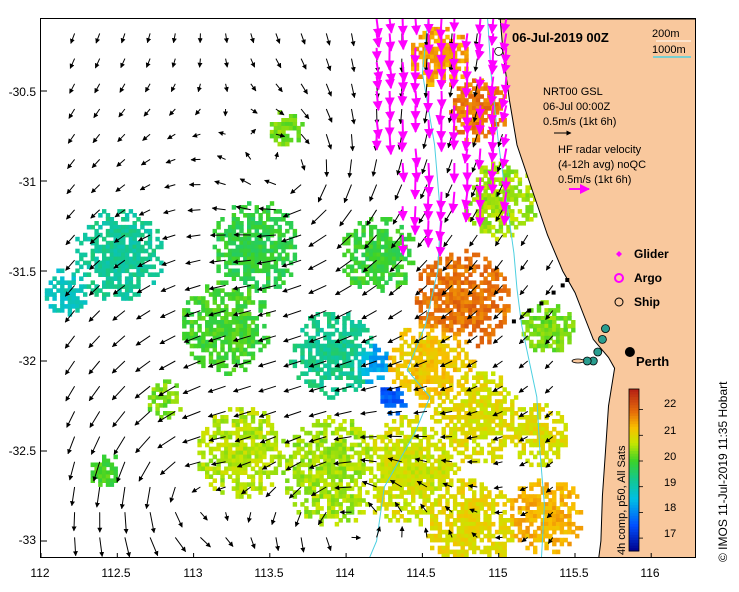 The image size is (739, 592). I want to click on colorbar-segment, so click(634, 420).